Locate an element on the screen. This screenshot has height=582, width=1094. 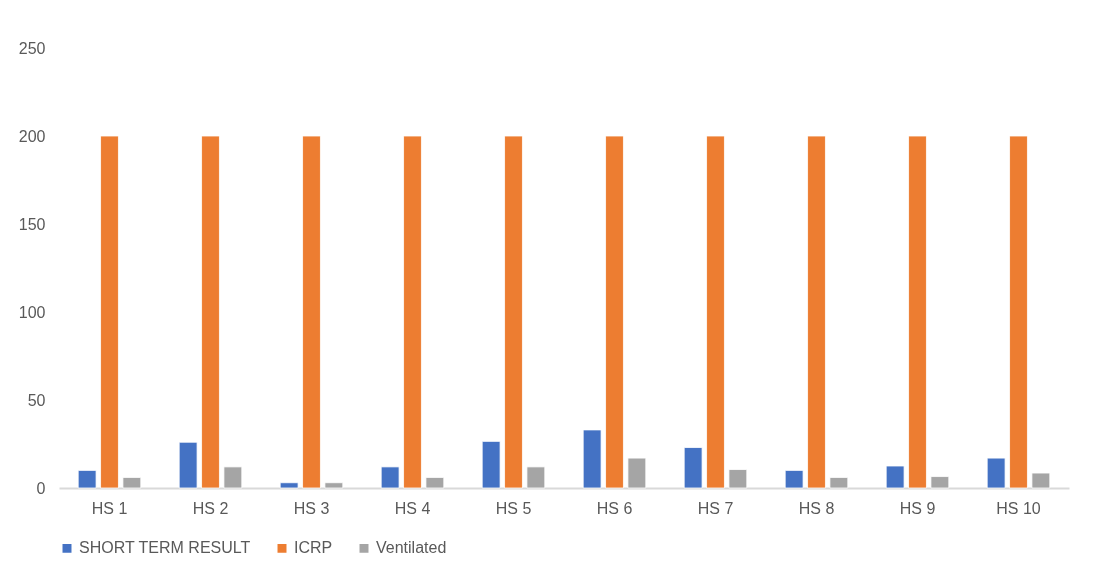
y-tick-label: 50 is located at coordinates (36, 400).